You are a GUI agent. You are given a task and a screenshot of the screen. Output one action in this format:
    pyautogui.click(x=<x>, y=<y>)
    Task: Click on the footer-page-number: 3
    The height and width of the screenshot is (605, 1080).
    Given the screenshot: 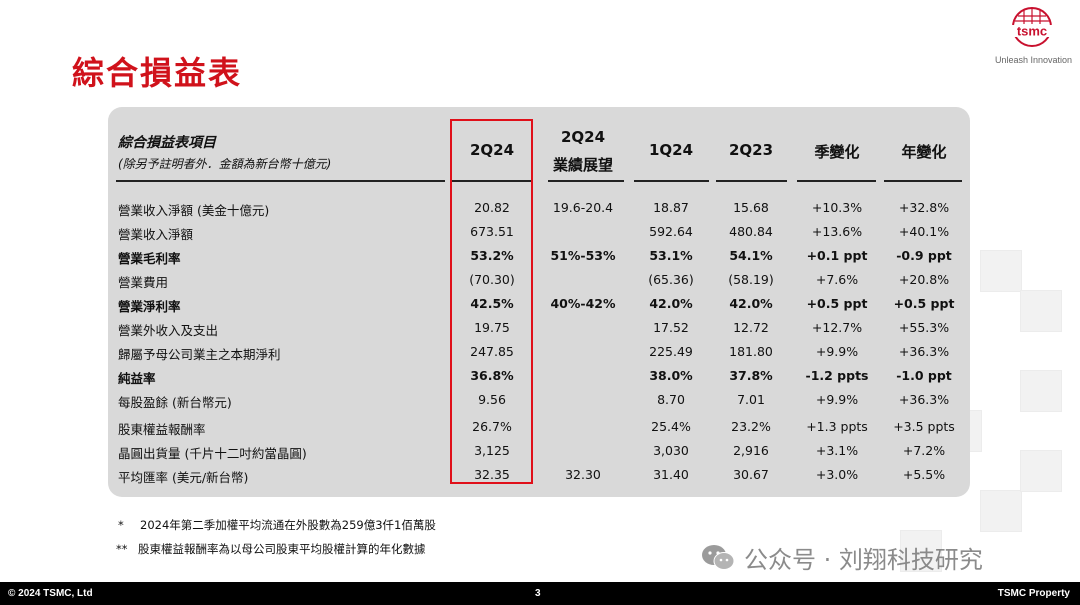 What is the action you would take?
    pyautogui.click(x=538, y=593)
    